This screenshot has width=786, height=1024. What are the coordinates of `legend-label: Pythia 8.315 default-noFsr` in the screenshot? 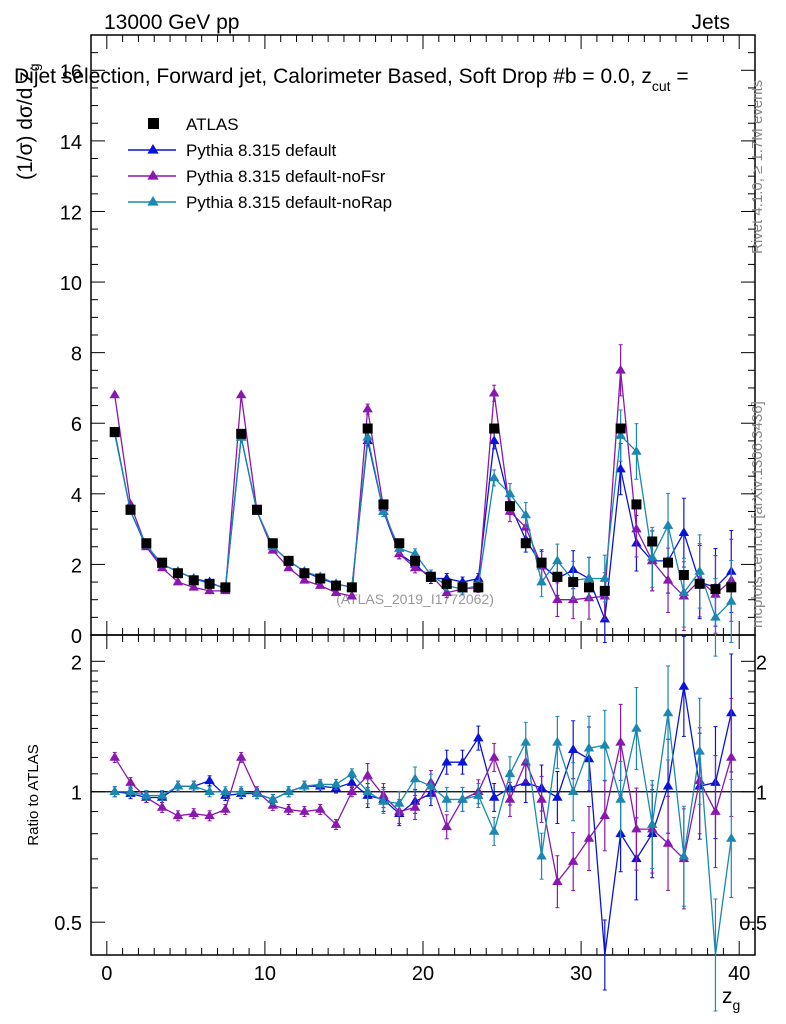 It's located at (286, 176).